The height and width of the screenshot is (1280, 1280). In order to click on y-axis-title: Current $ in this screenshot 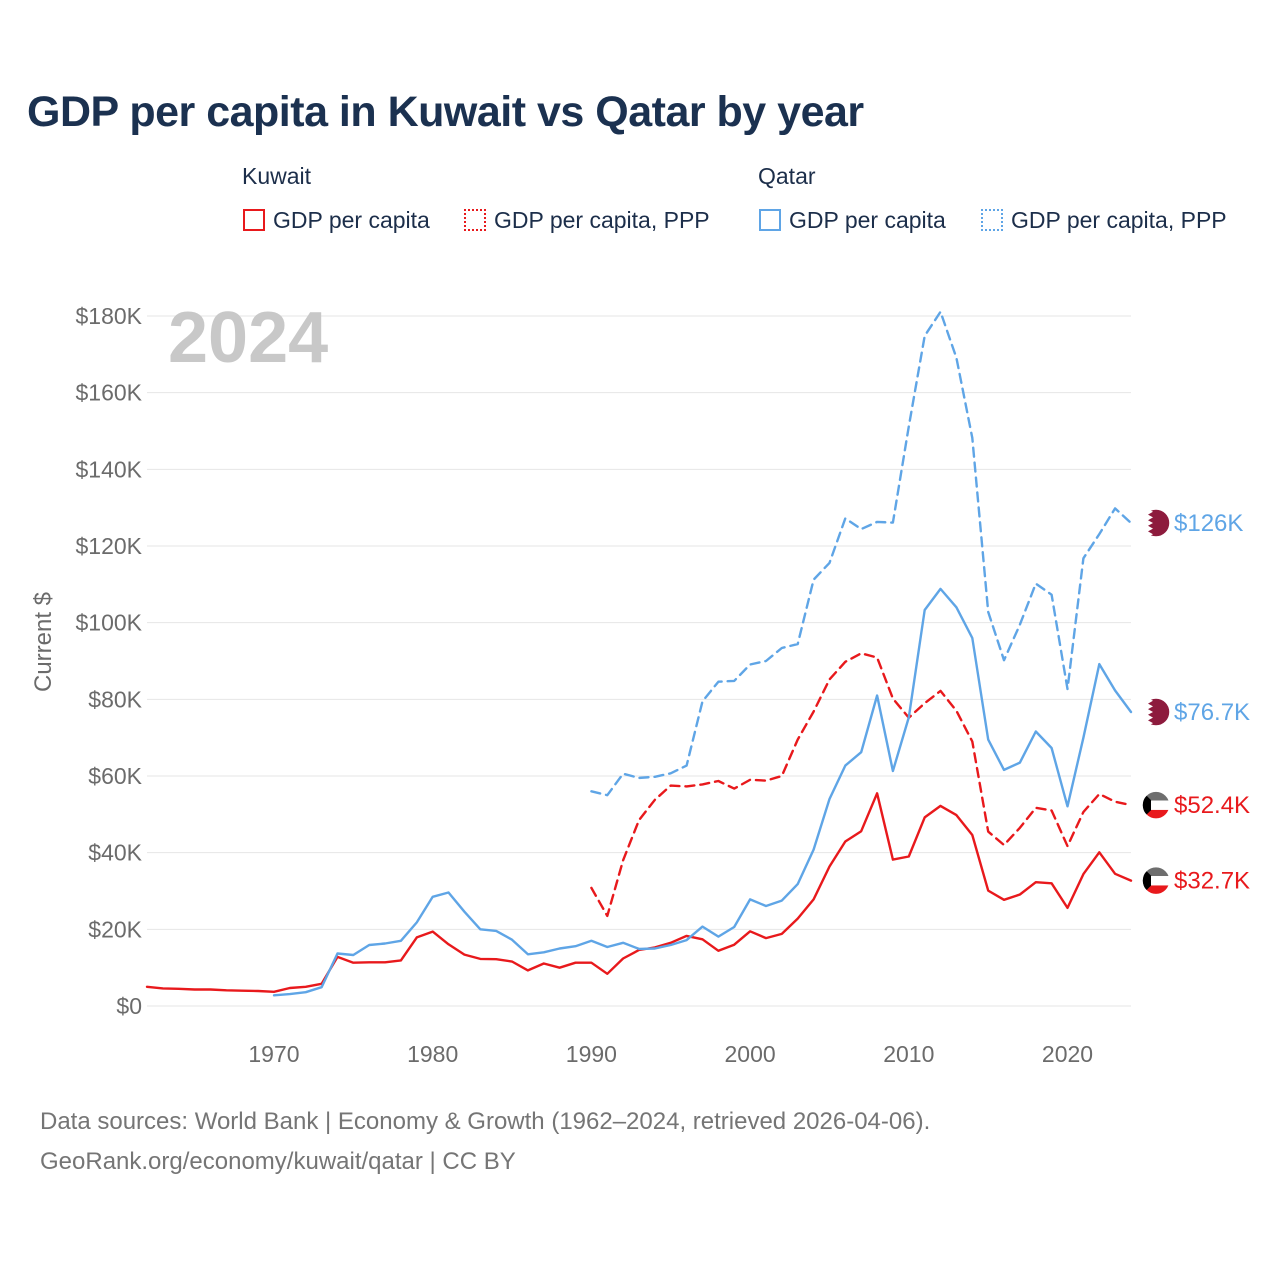, I will do `click(43, 642)`.